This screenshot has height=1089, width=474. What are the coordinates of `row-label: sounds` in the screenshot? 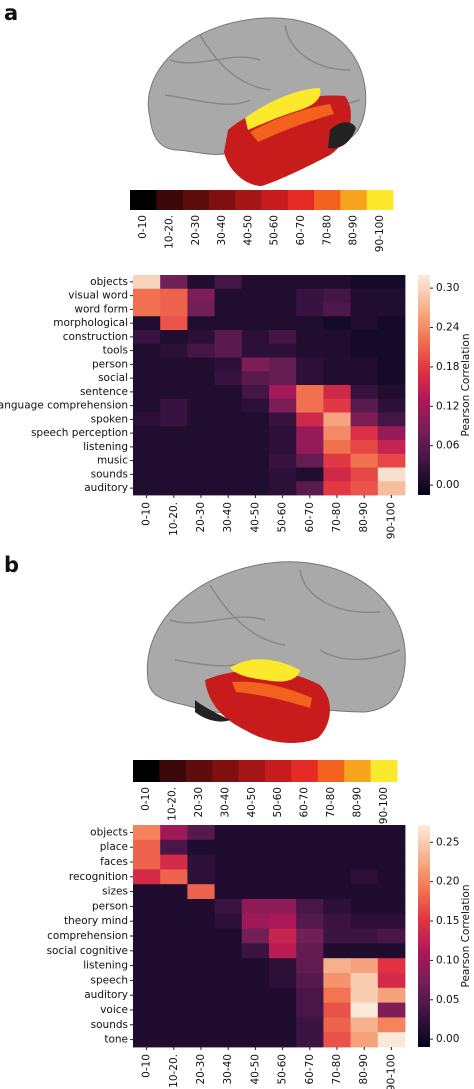 It's located at (109, 1025).